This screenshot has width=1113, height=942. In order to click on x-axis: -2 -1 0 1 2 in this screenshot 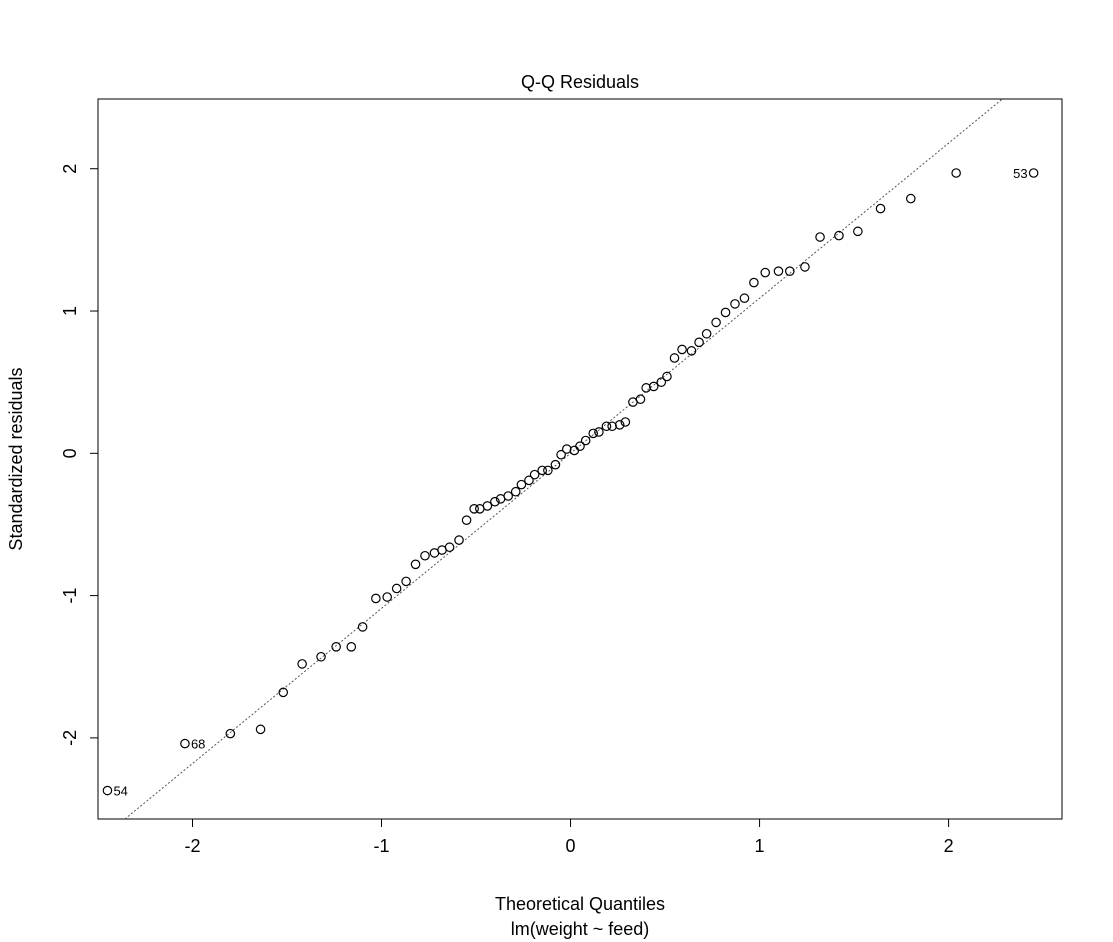, I will do `click(569, 837)`.